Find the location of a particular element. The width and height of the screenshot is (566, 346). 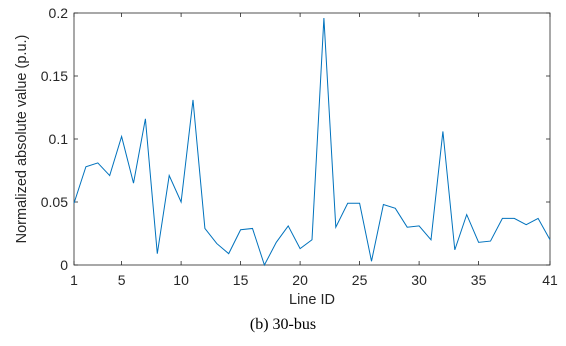

y-tick-label: 0.05 is located at coordinates (54, 202).